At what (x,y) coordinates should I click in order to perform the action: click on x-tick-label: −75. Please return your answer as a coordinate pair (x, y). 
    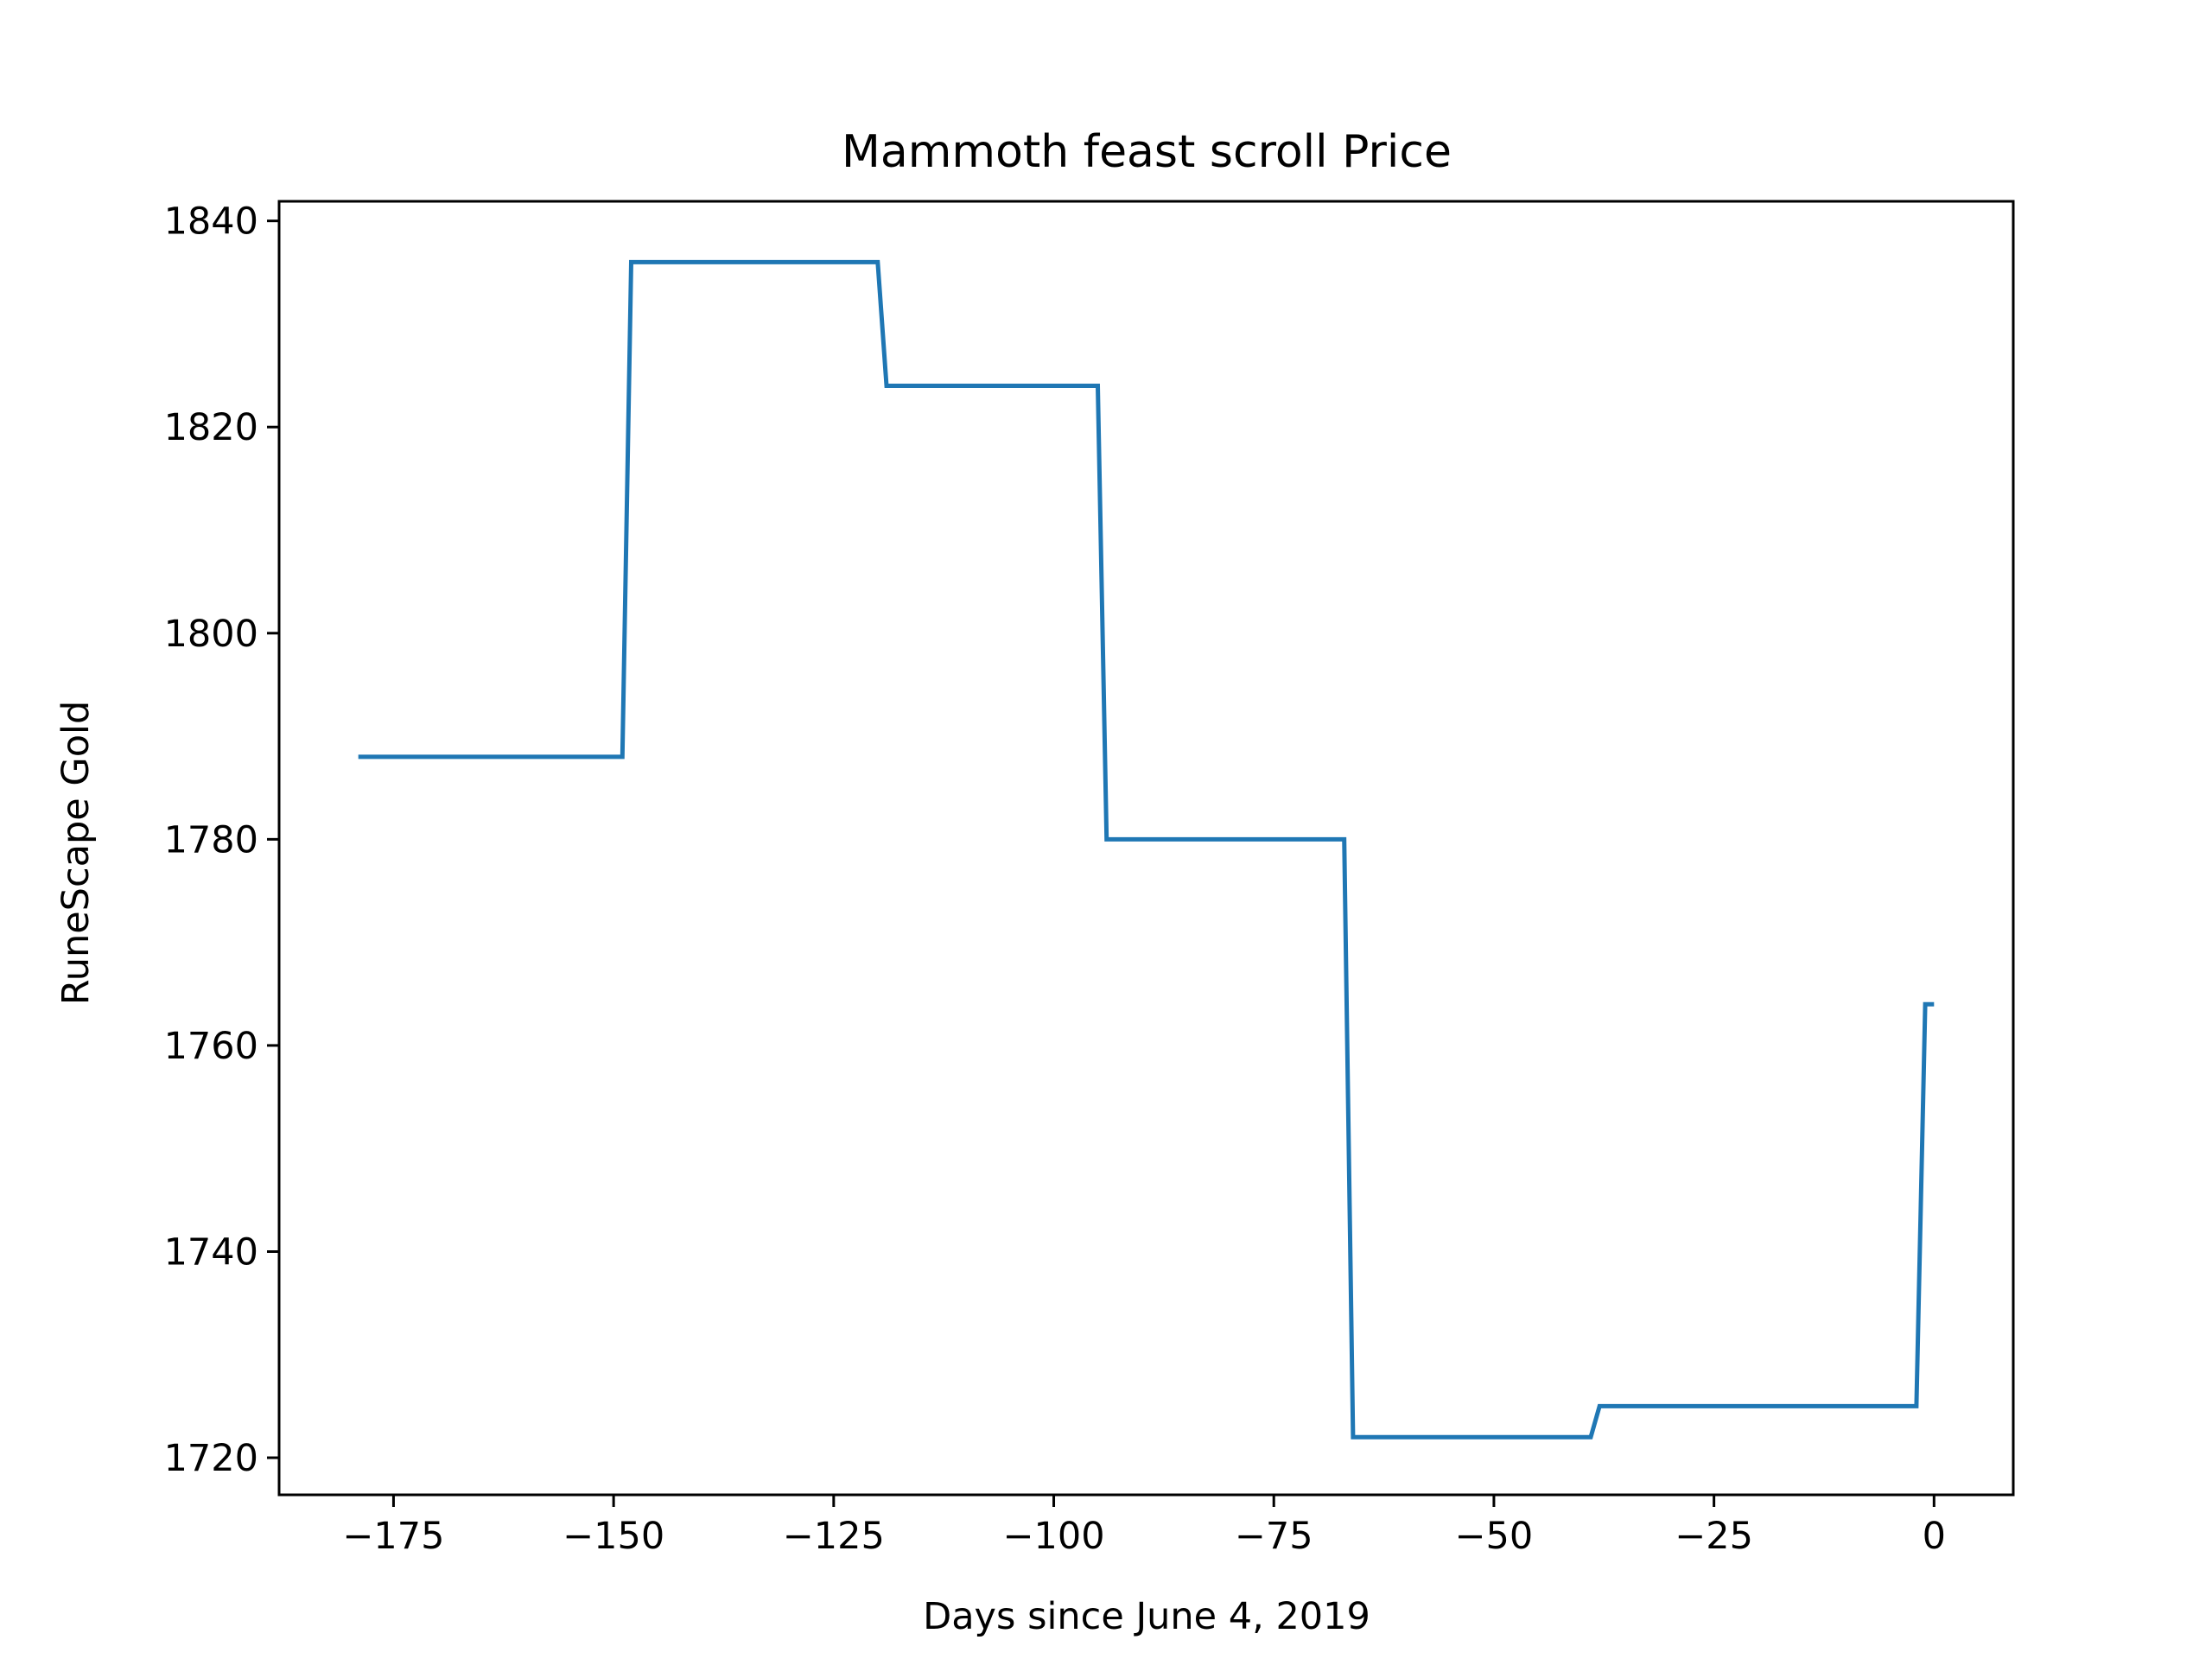
    Looking at the image, I should click on (1274, 1536).